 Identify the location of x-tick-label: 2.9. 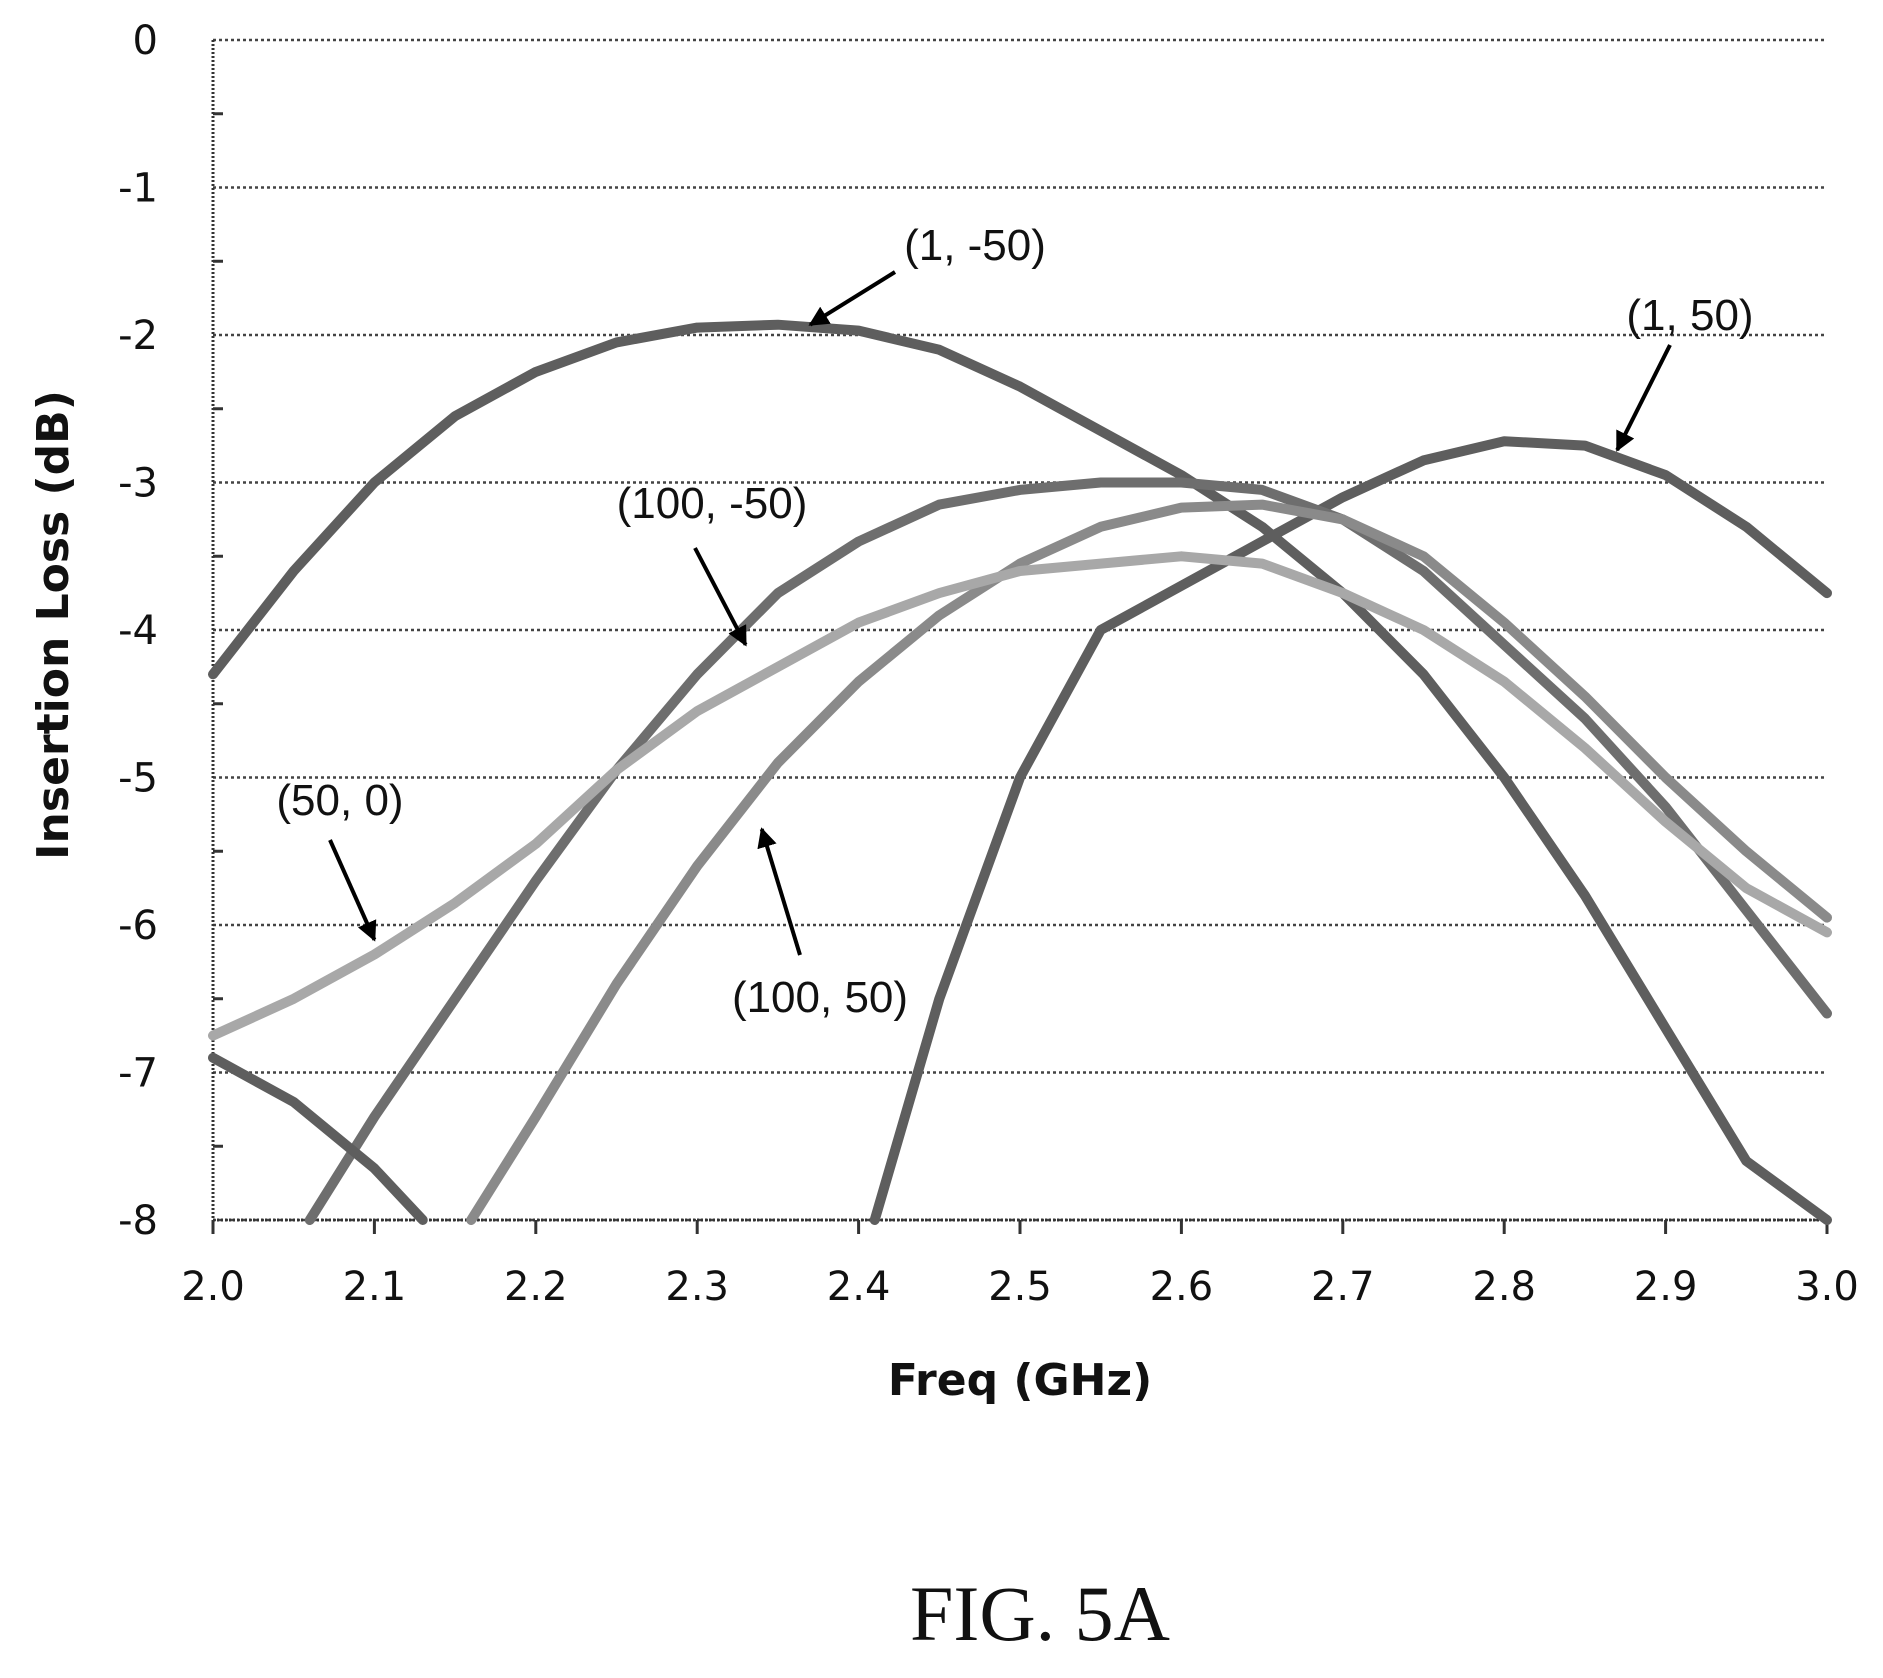
(1666, 1287).